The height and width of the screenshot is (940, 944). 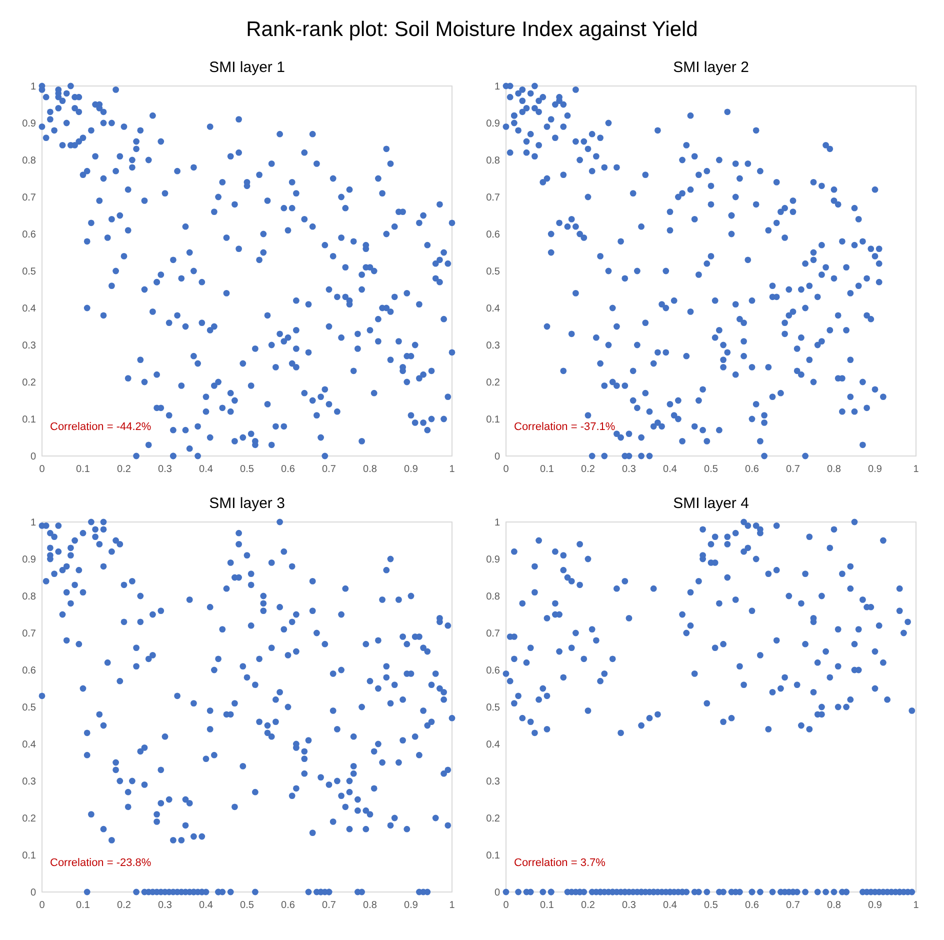 What do you see at coordinates (247, 67) in the screenshot?
I see `chart-subtitle: SMI layer 1` at bounding box center [247, 67].